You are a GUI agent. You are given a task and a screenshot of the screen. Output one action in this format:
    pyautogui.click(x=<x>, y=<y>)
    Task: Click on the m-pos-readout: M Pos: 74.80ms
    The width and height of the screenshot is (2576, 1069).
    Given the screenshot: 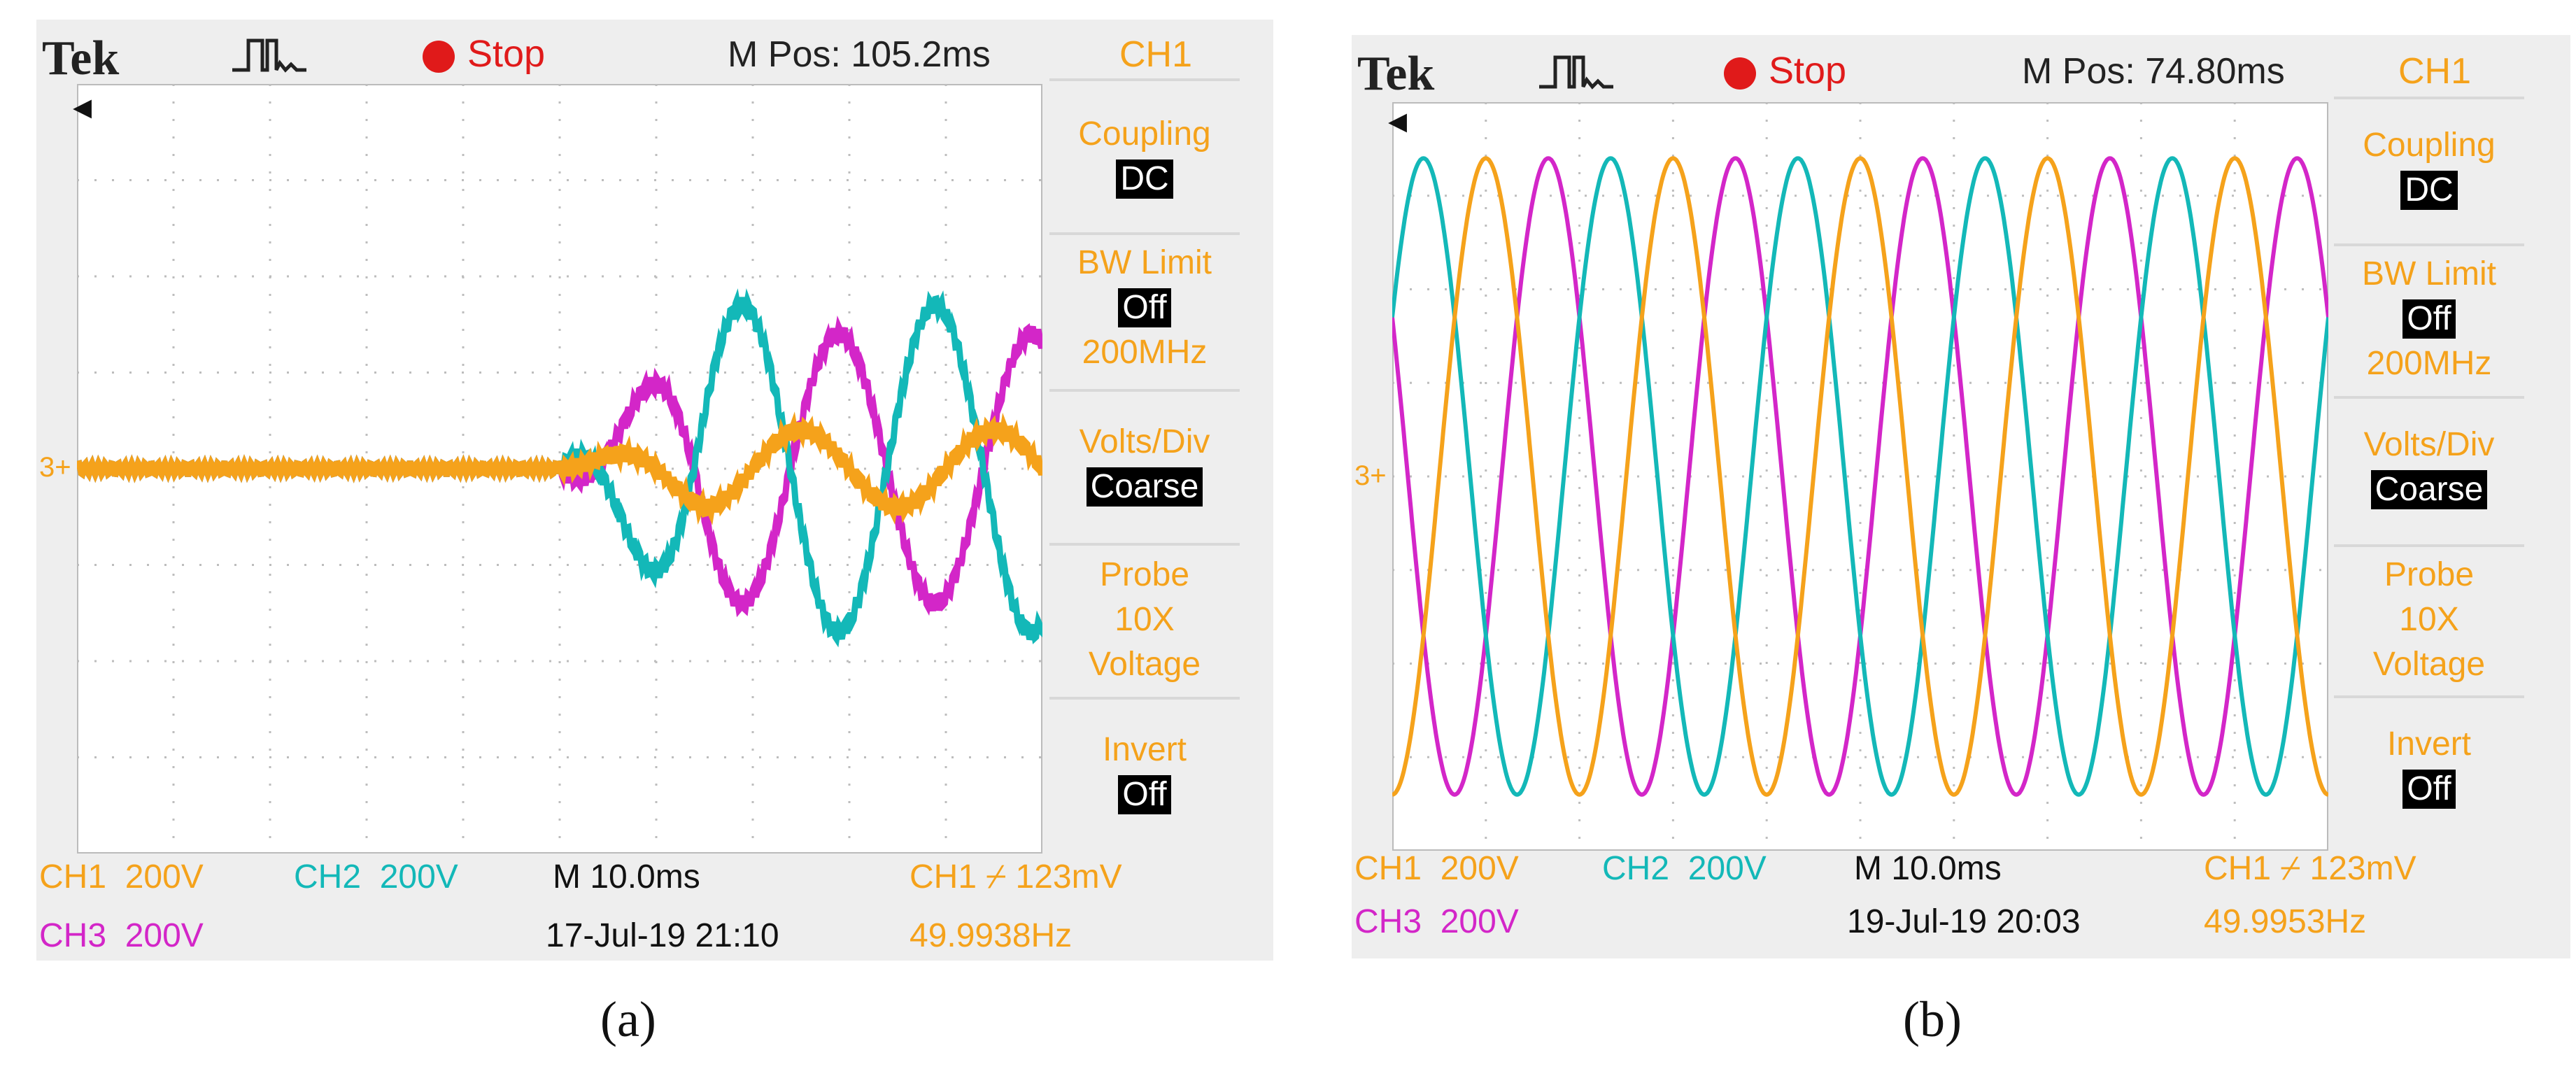 What is the action you would take?
    pyautogui.click(x=2153, y=71)
    